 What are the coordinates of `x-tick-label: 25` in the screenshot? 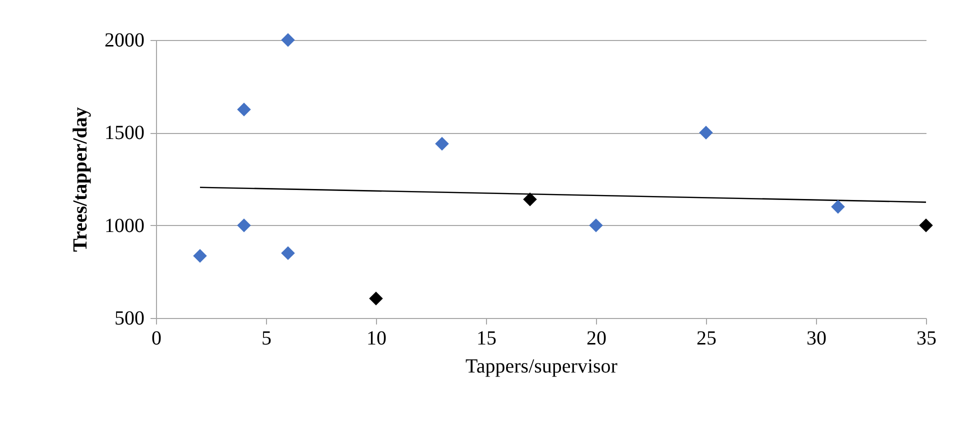 It's located at (706, 339).